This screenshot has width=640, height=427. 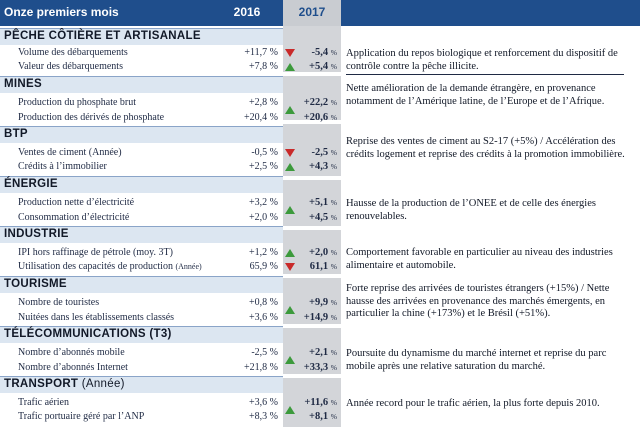 What do you see at coordinates (320, 317) in the screenshot?
I see `value-2017: +14,9 %` at bounding box center [320, 317].